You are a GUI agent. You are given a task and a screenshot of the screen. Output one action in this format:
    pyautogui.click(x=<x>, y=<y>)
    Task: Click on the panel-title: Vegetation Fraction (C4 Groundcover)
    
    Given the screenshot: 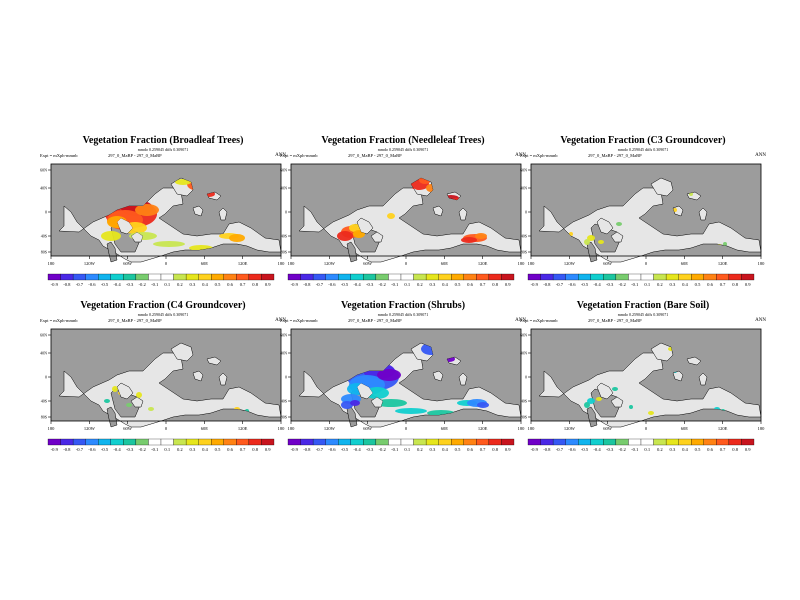 What is the action you would take?
    pyautogui.click(x=163, y=305)
    